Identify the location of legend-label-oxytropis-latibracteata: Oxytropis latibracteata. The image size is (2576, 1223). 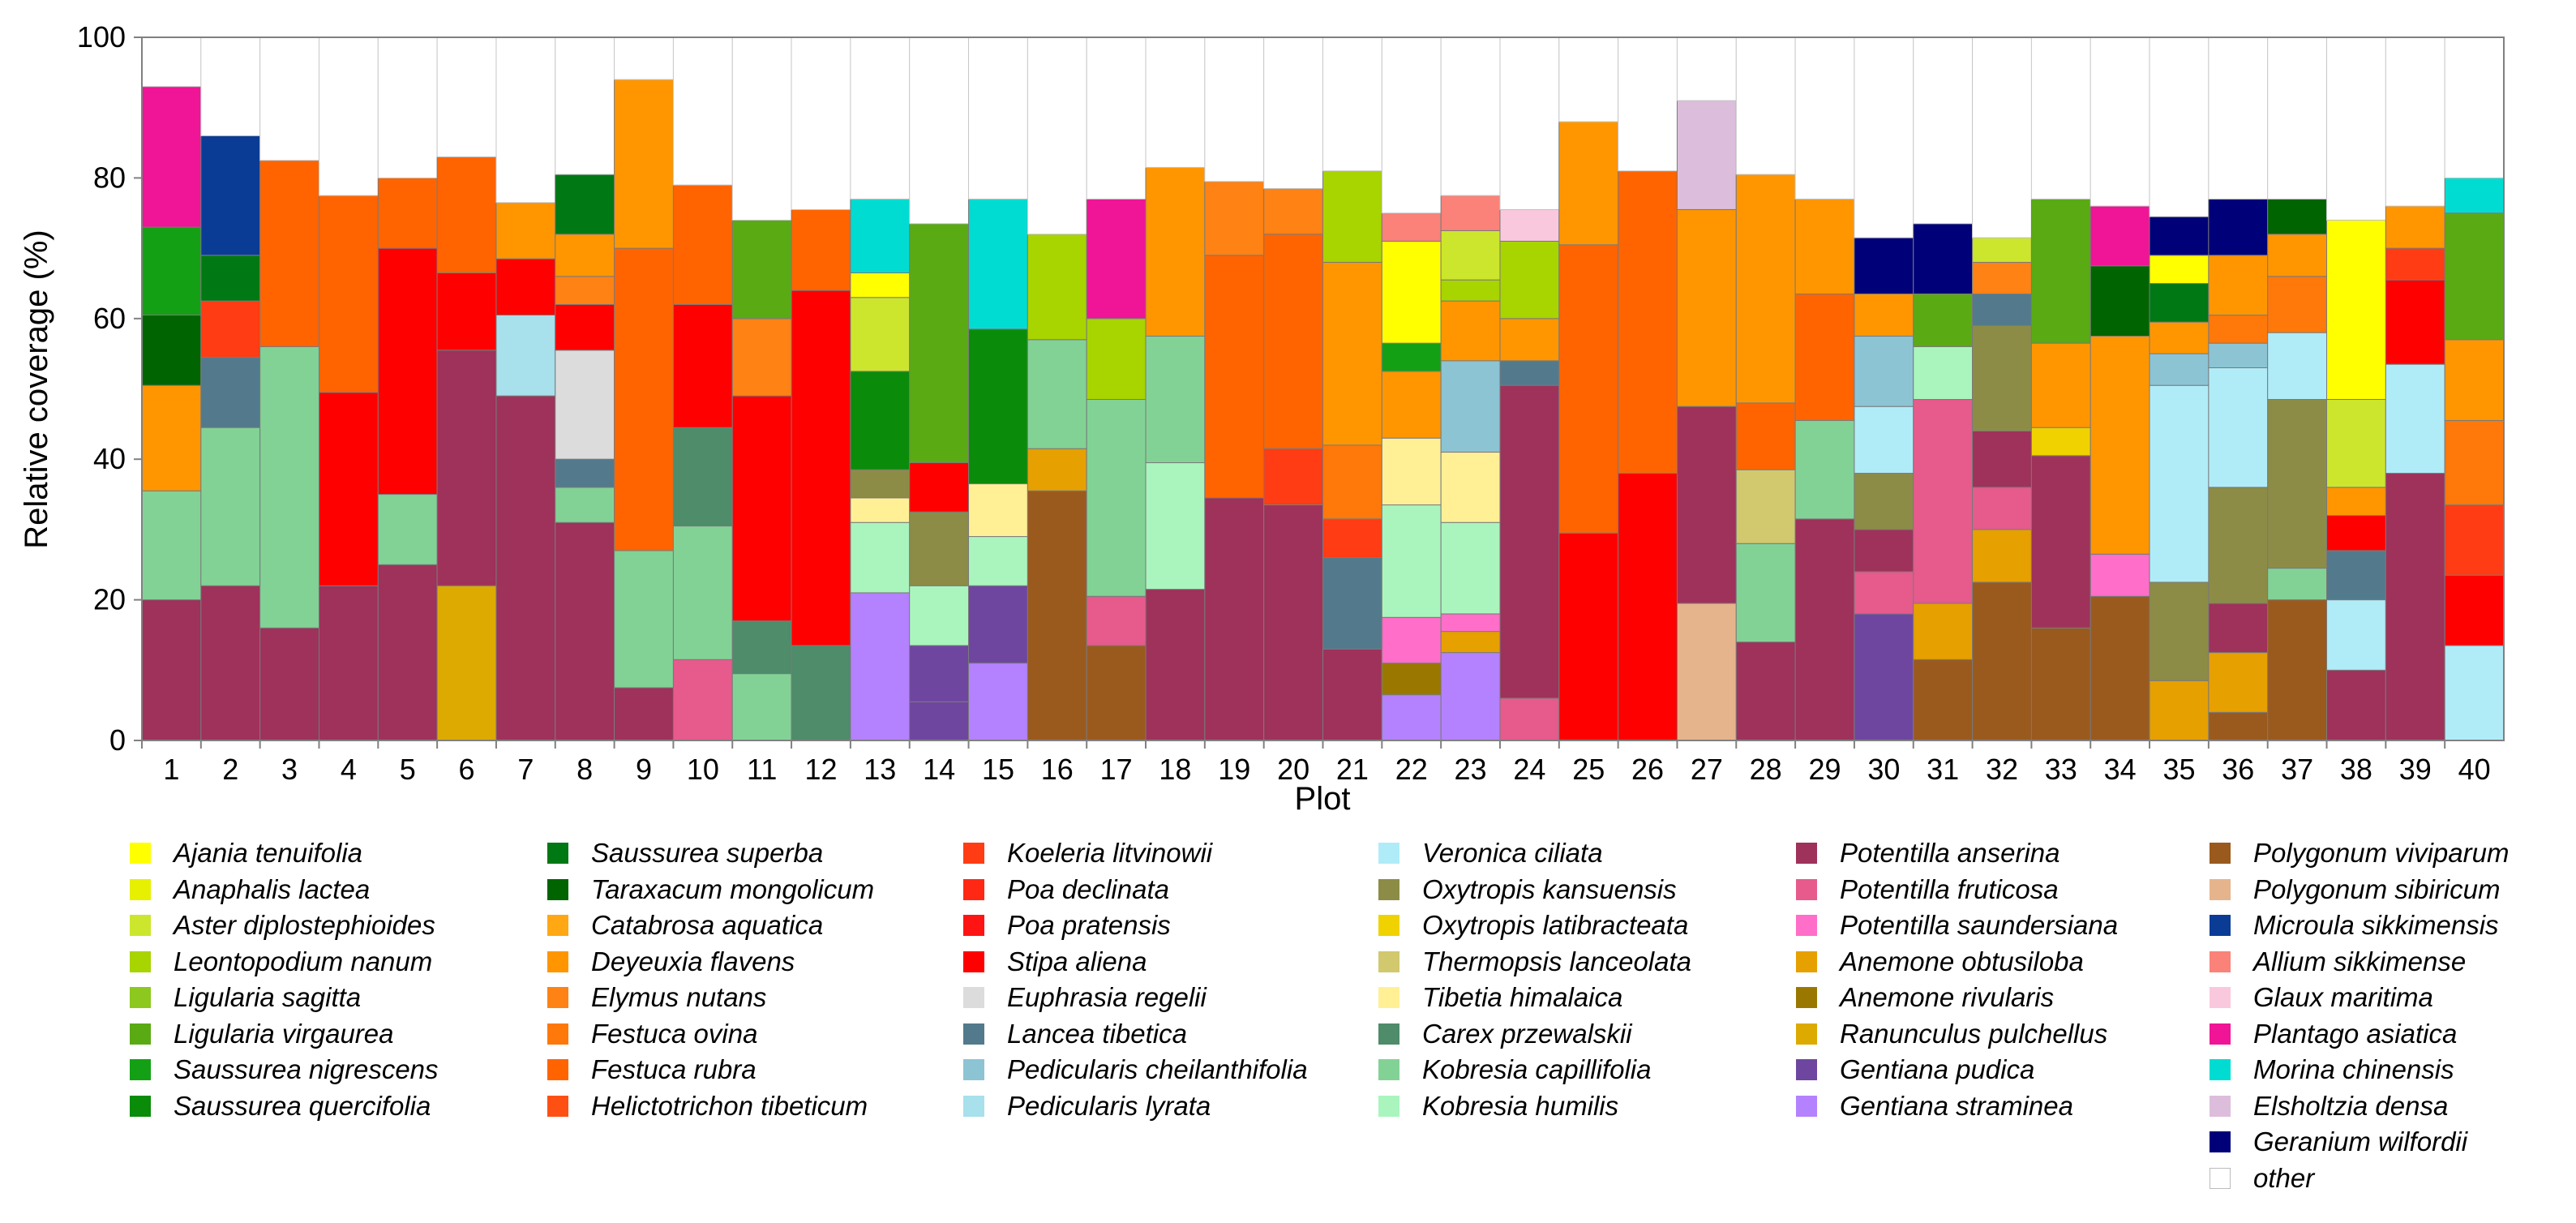
(1555, 926).